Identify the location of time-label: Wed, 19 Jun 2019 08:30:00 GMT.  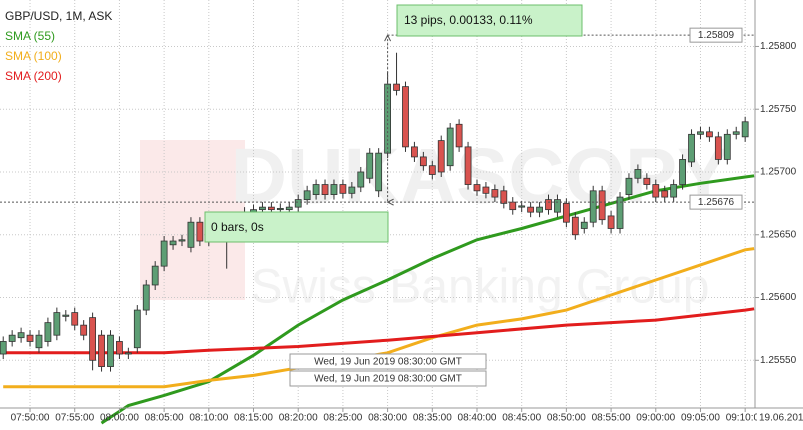
(388, 362).